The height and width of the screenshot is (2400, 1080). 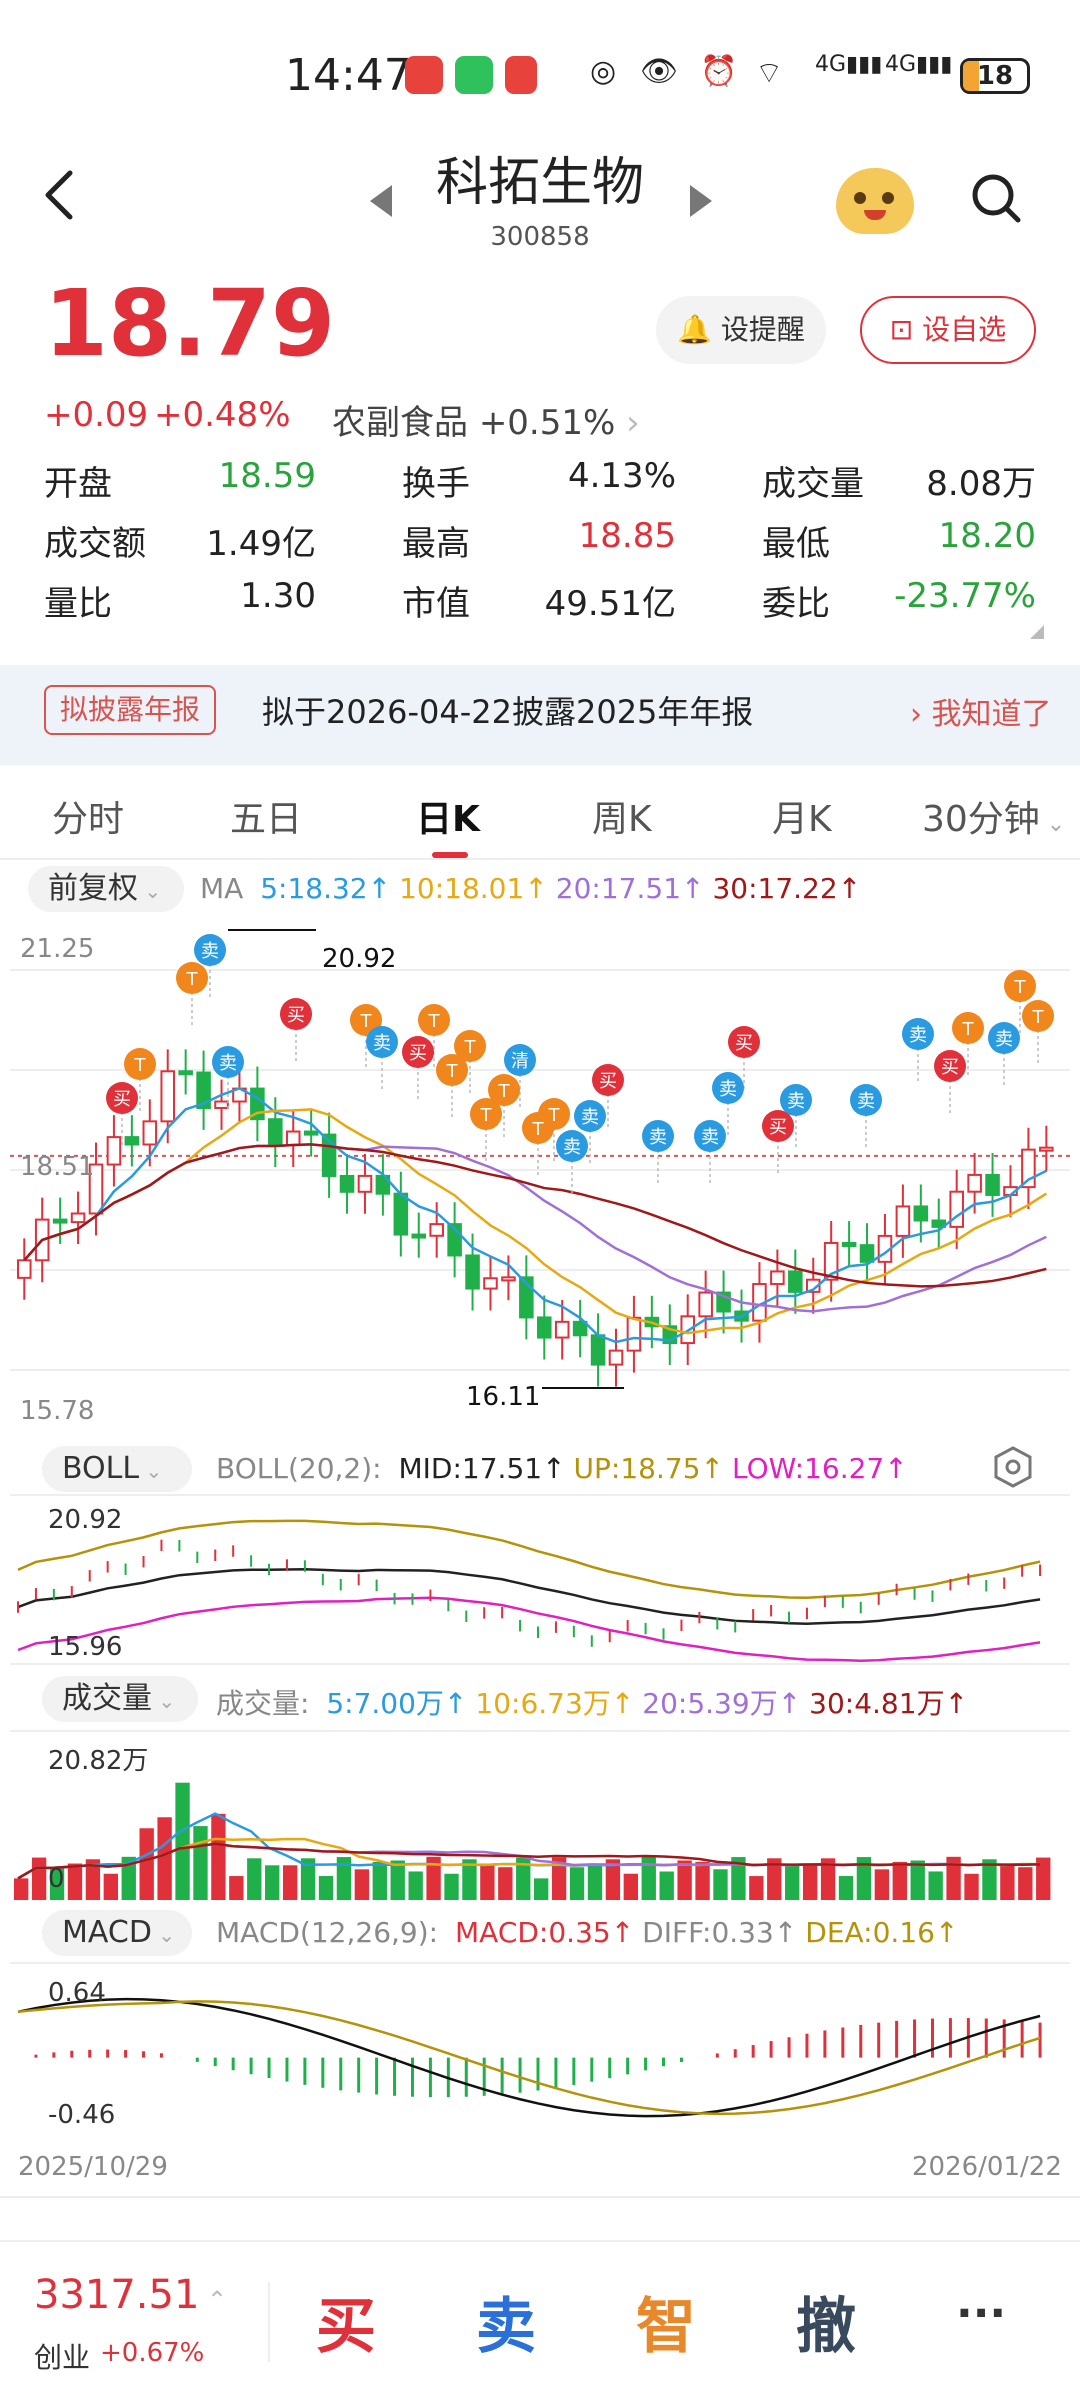 What do you see at coordinates (1037, 632) in the screenshot?
I see `expand-corner-icon` at bounding box center [1037, 632].